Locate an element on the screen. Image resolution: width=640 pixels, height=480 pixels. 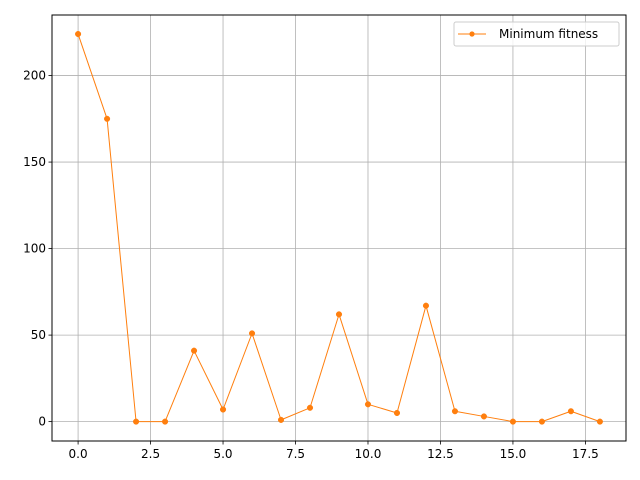
x-tick-label: 7.5 is located at coordinates (295, 454).